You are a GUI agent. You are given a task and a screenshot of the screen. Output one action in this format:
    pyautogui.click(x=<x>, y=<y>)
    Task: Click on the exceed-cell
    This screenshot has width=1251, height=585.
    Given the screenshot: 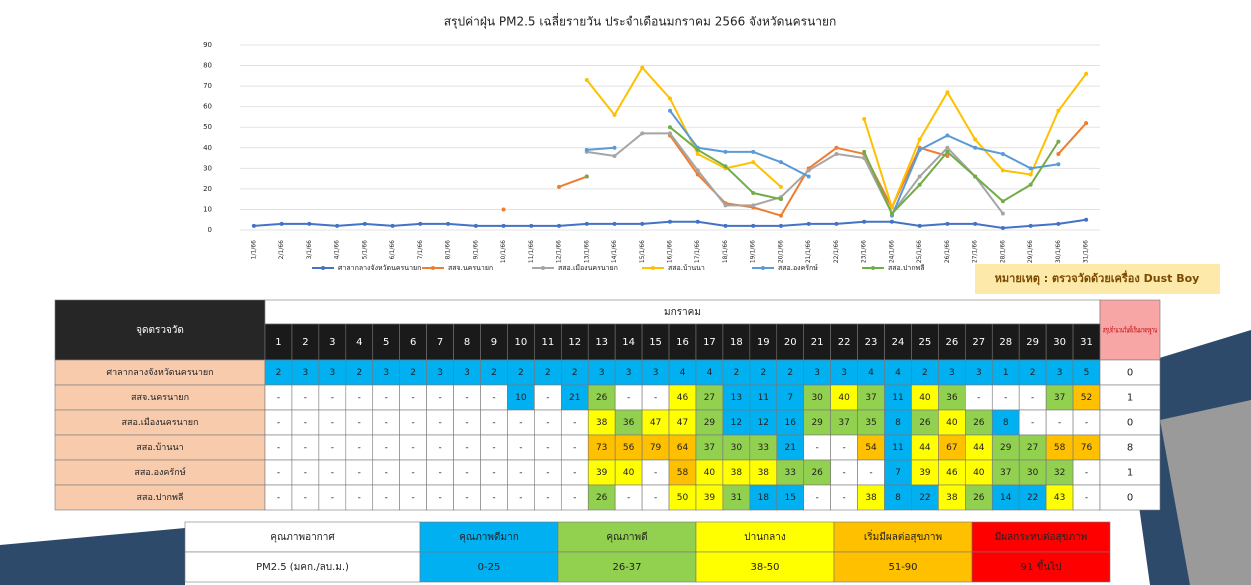 What is the action you would take?
    pyautogui.click(x=1130, y=397)
    